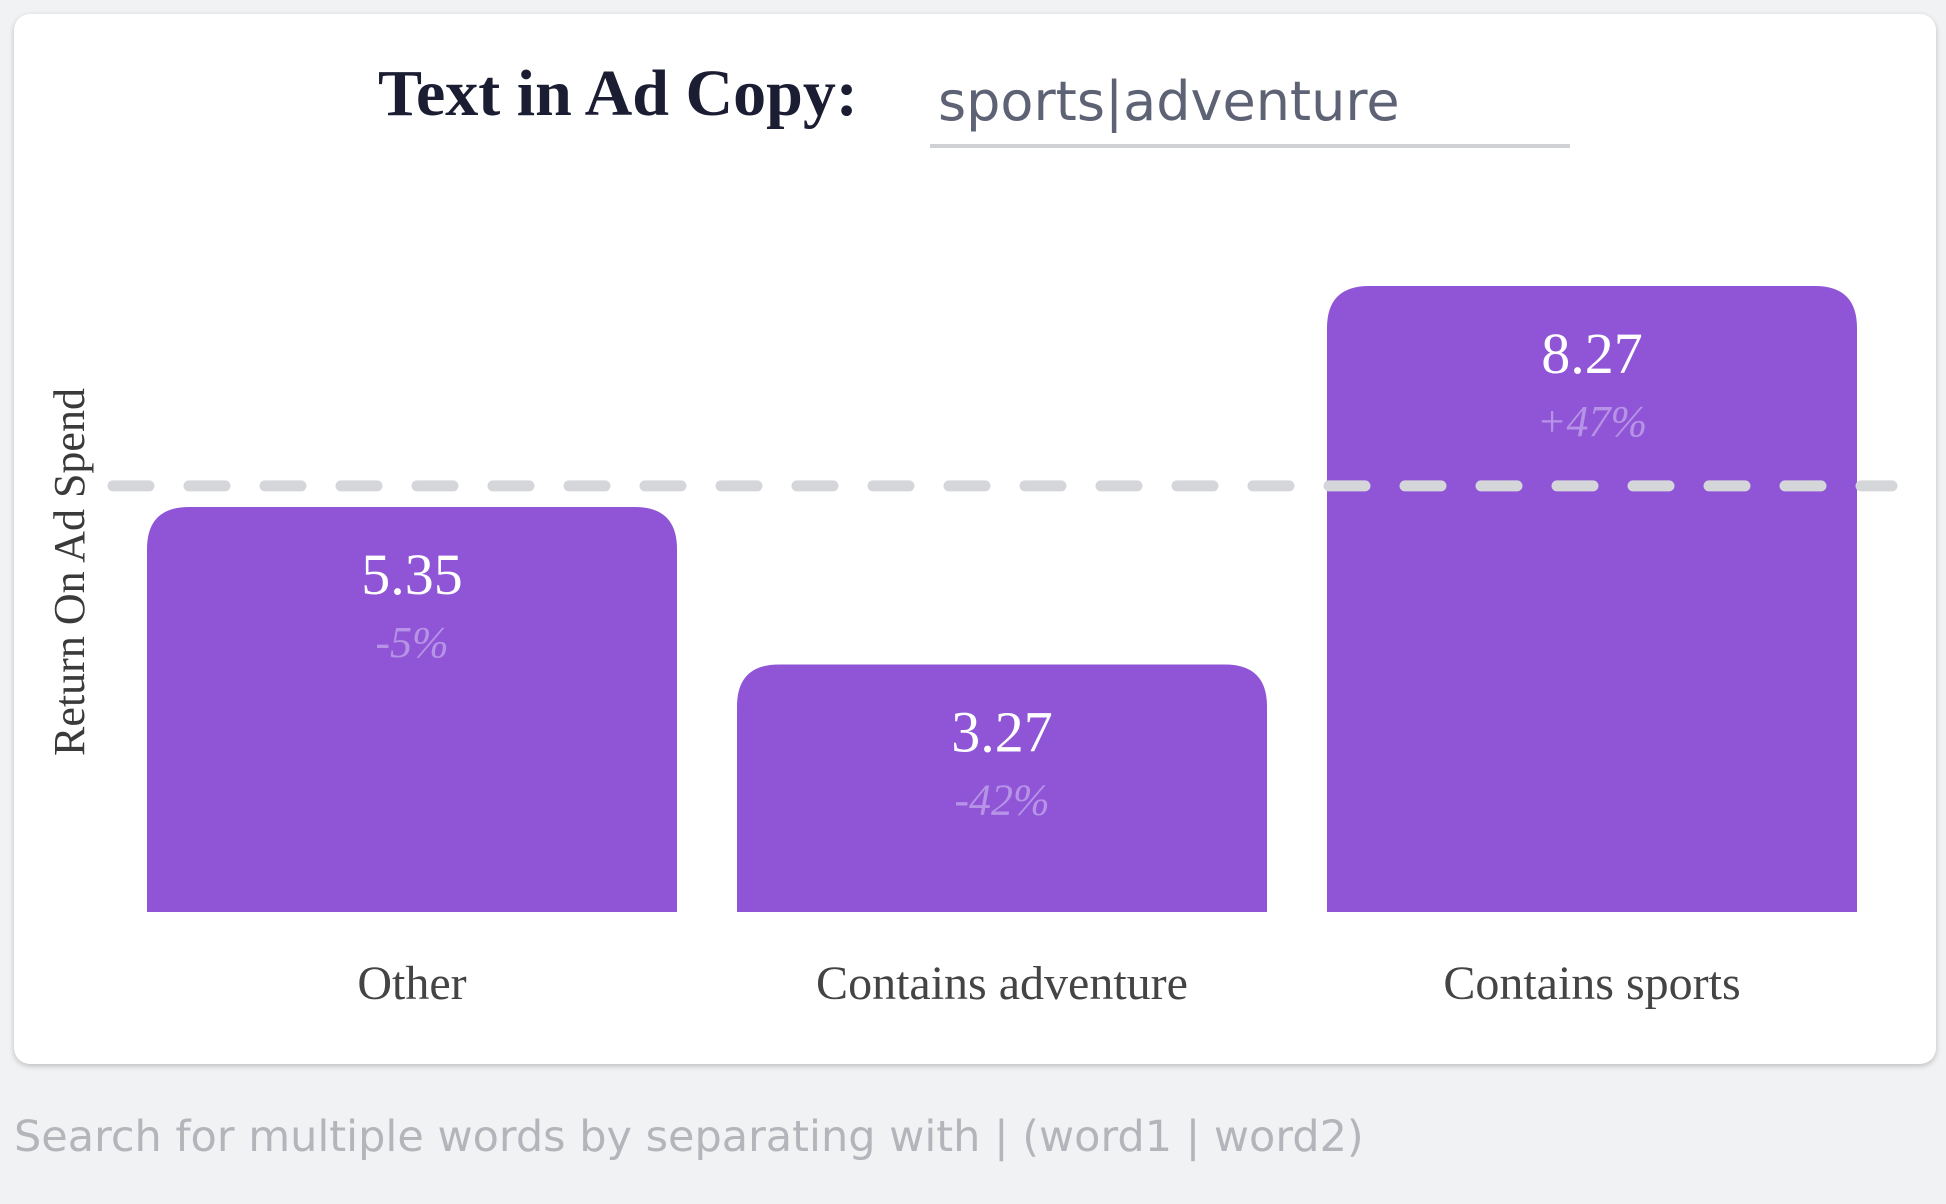 This screenshot has width=1946, height=1204. What do you see at coordinates (411, 983) in the screenshot?
I see `category-label: Other` at bounding box center [411, 983].